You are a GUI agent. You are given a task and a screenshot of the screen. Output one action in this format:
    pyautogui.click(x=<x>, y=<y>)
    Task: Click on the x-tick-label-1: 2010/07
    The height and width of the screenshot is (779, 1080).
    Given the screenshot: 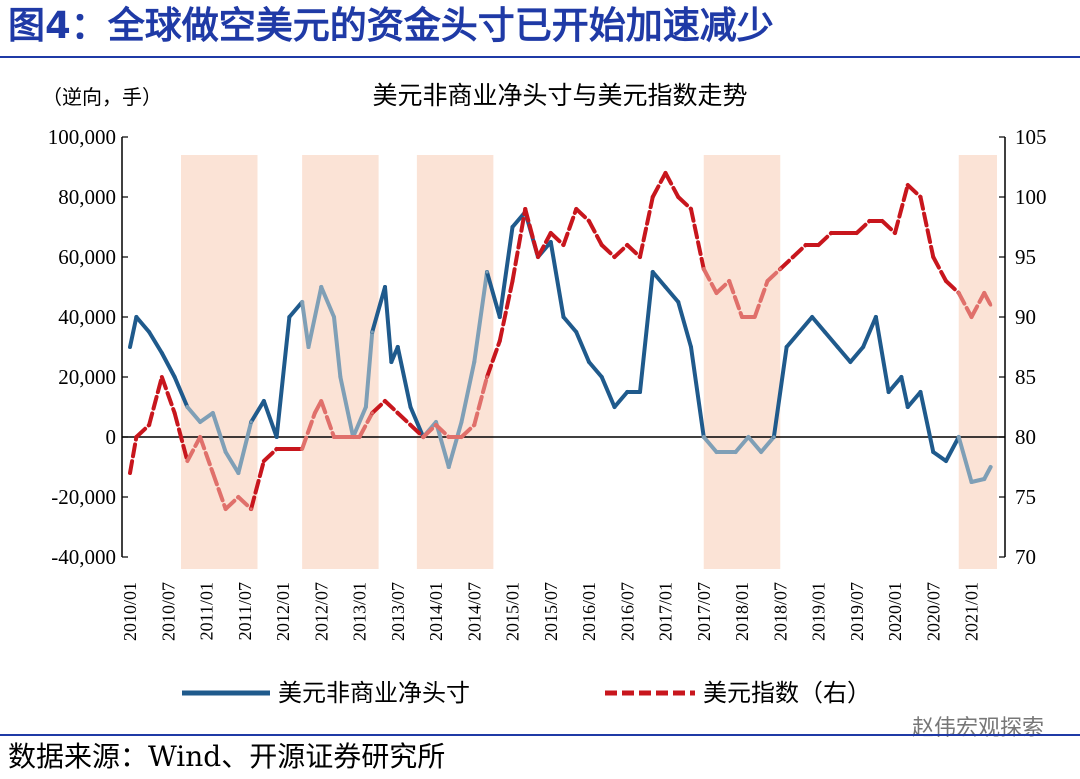 What is the action you would take?
    pyautogui.click(x=168, y=611)
    